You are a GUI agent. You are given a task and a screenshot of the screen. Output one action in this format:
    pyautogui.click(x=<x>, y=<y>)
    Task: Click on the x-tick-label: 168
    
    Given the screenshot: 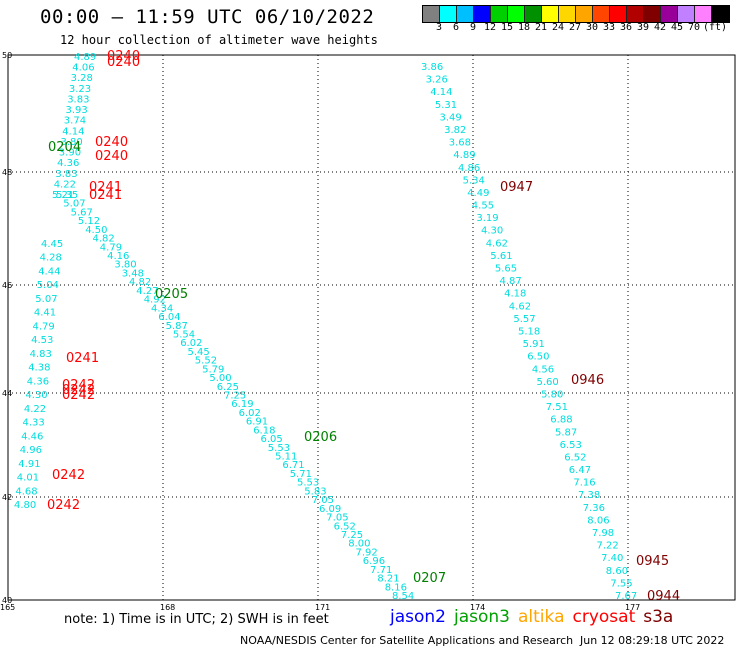 What is the action you would take?
    pyautogui.click(x=167, y=607)
    